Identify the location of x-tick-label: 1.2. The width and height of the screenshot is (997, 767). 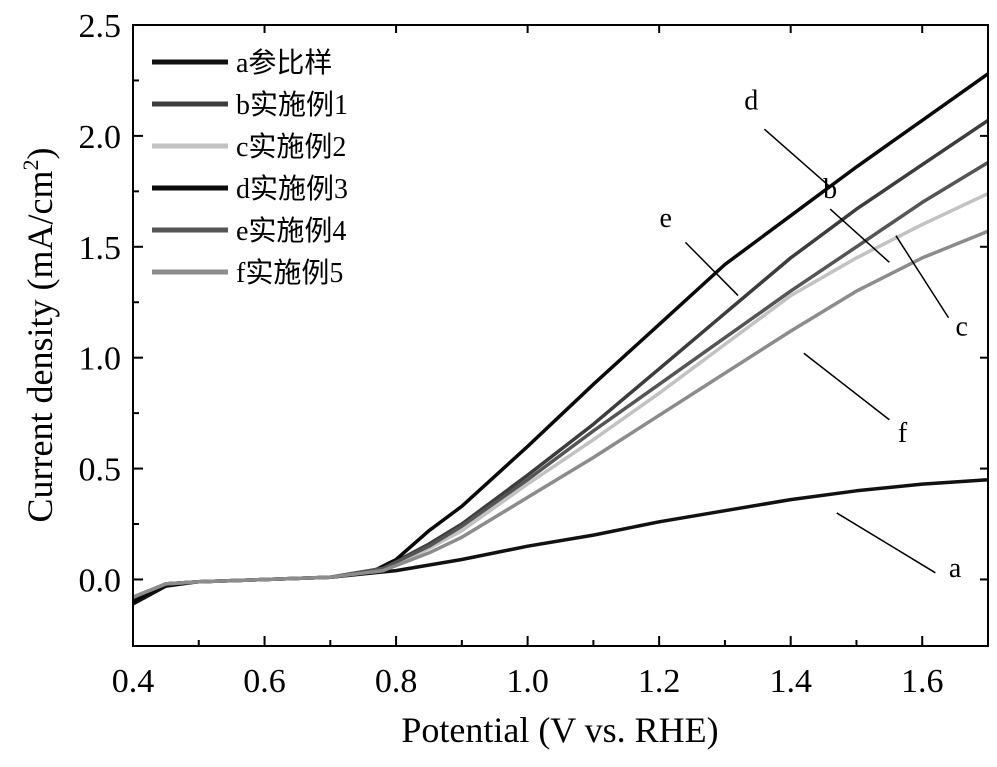
(659, 681).